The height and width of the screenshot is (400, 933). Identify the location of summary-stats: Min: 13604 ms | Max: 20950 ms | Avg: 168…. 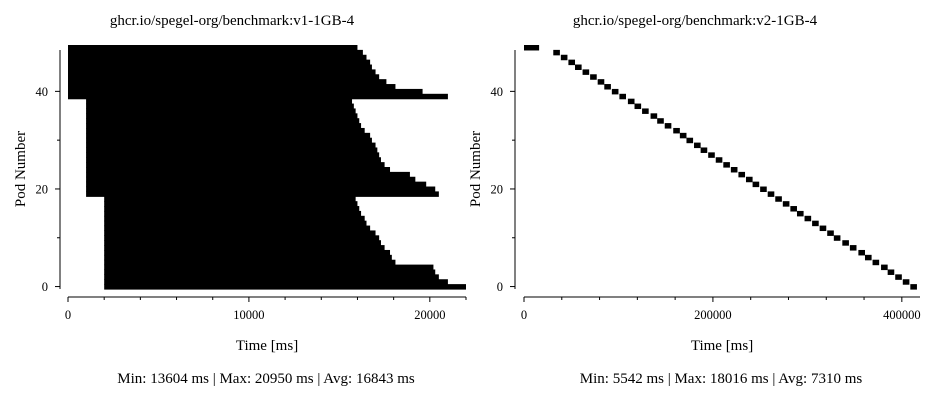
(266, 379).